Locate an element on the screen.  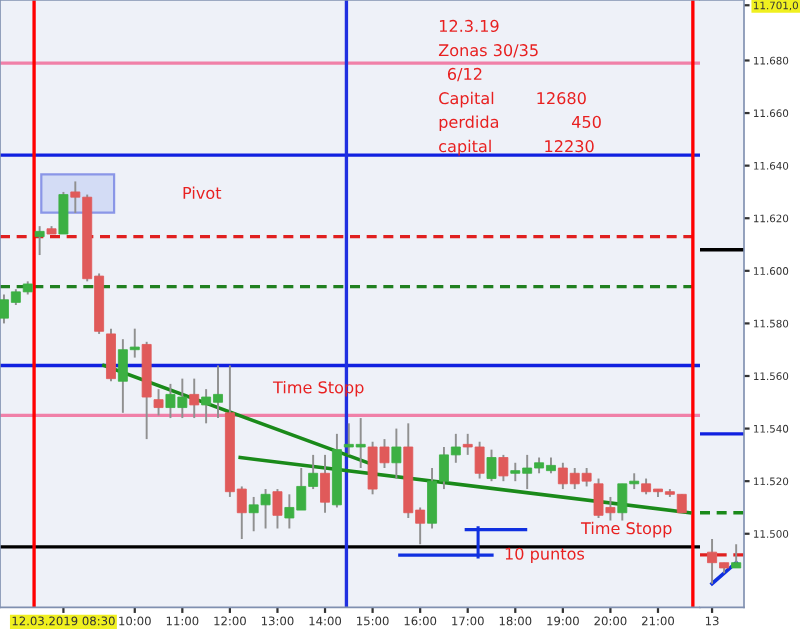
annotation: 12.3.19 is located at coordinates (469, 26).